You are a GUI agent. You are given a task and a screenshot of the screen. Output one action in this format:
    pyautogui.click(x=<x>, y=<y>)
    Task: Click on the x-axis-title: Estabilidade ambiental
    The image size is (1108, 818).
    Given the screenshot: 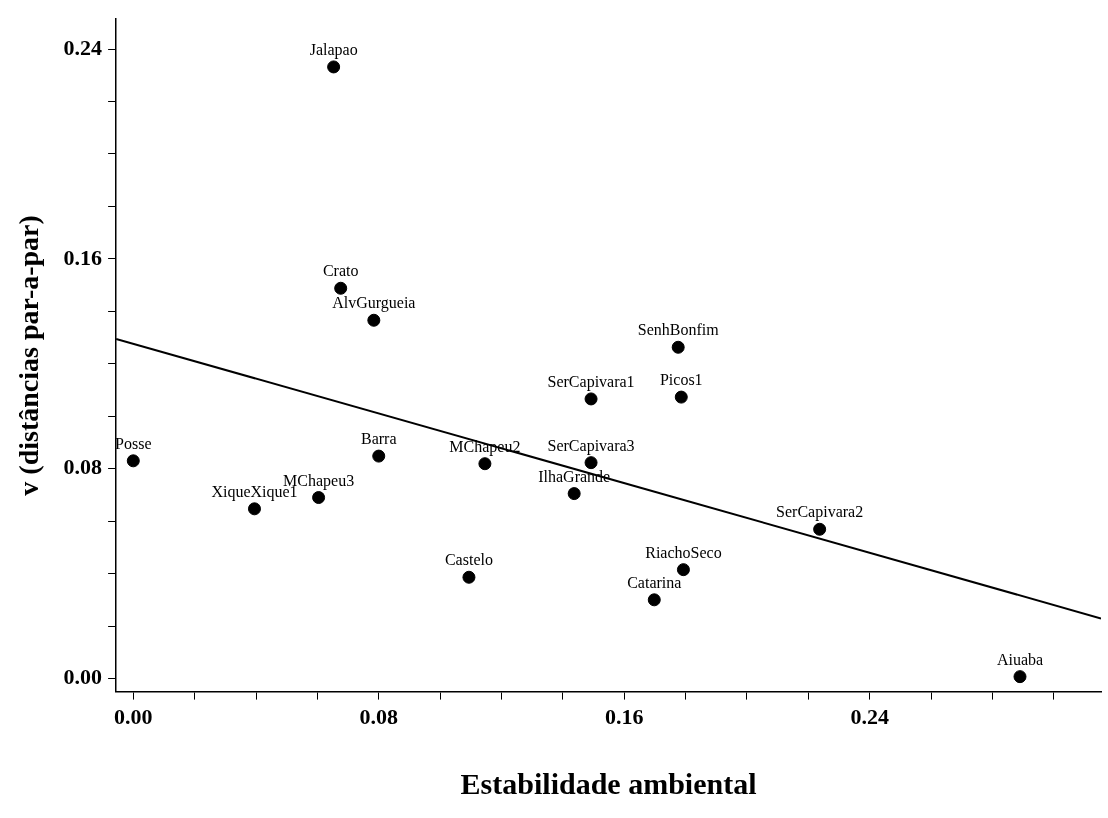 What is the action you would take?
    pyautogui.click(x=608, y=783)
    